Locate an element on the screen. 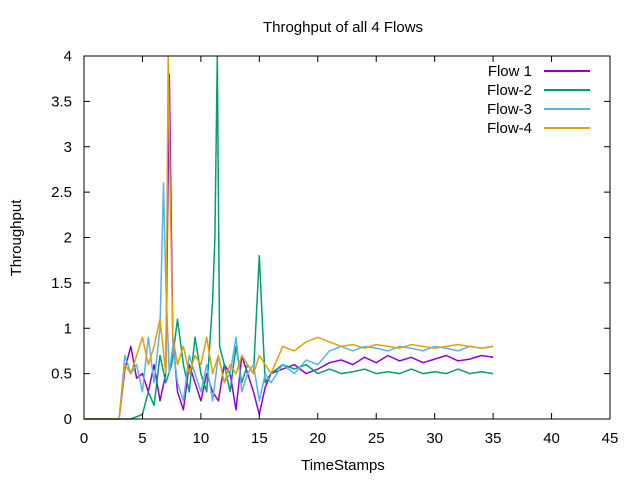 This screenshot has width=640, height=480. y-tick-label: 1.5 is located at coordinates (61, 283).